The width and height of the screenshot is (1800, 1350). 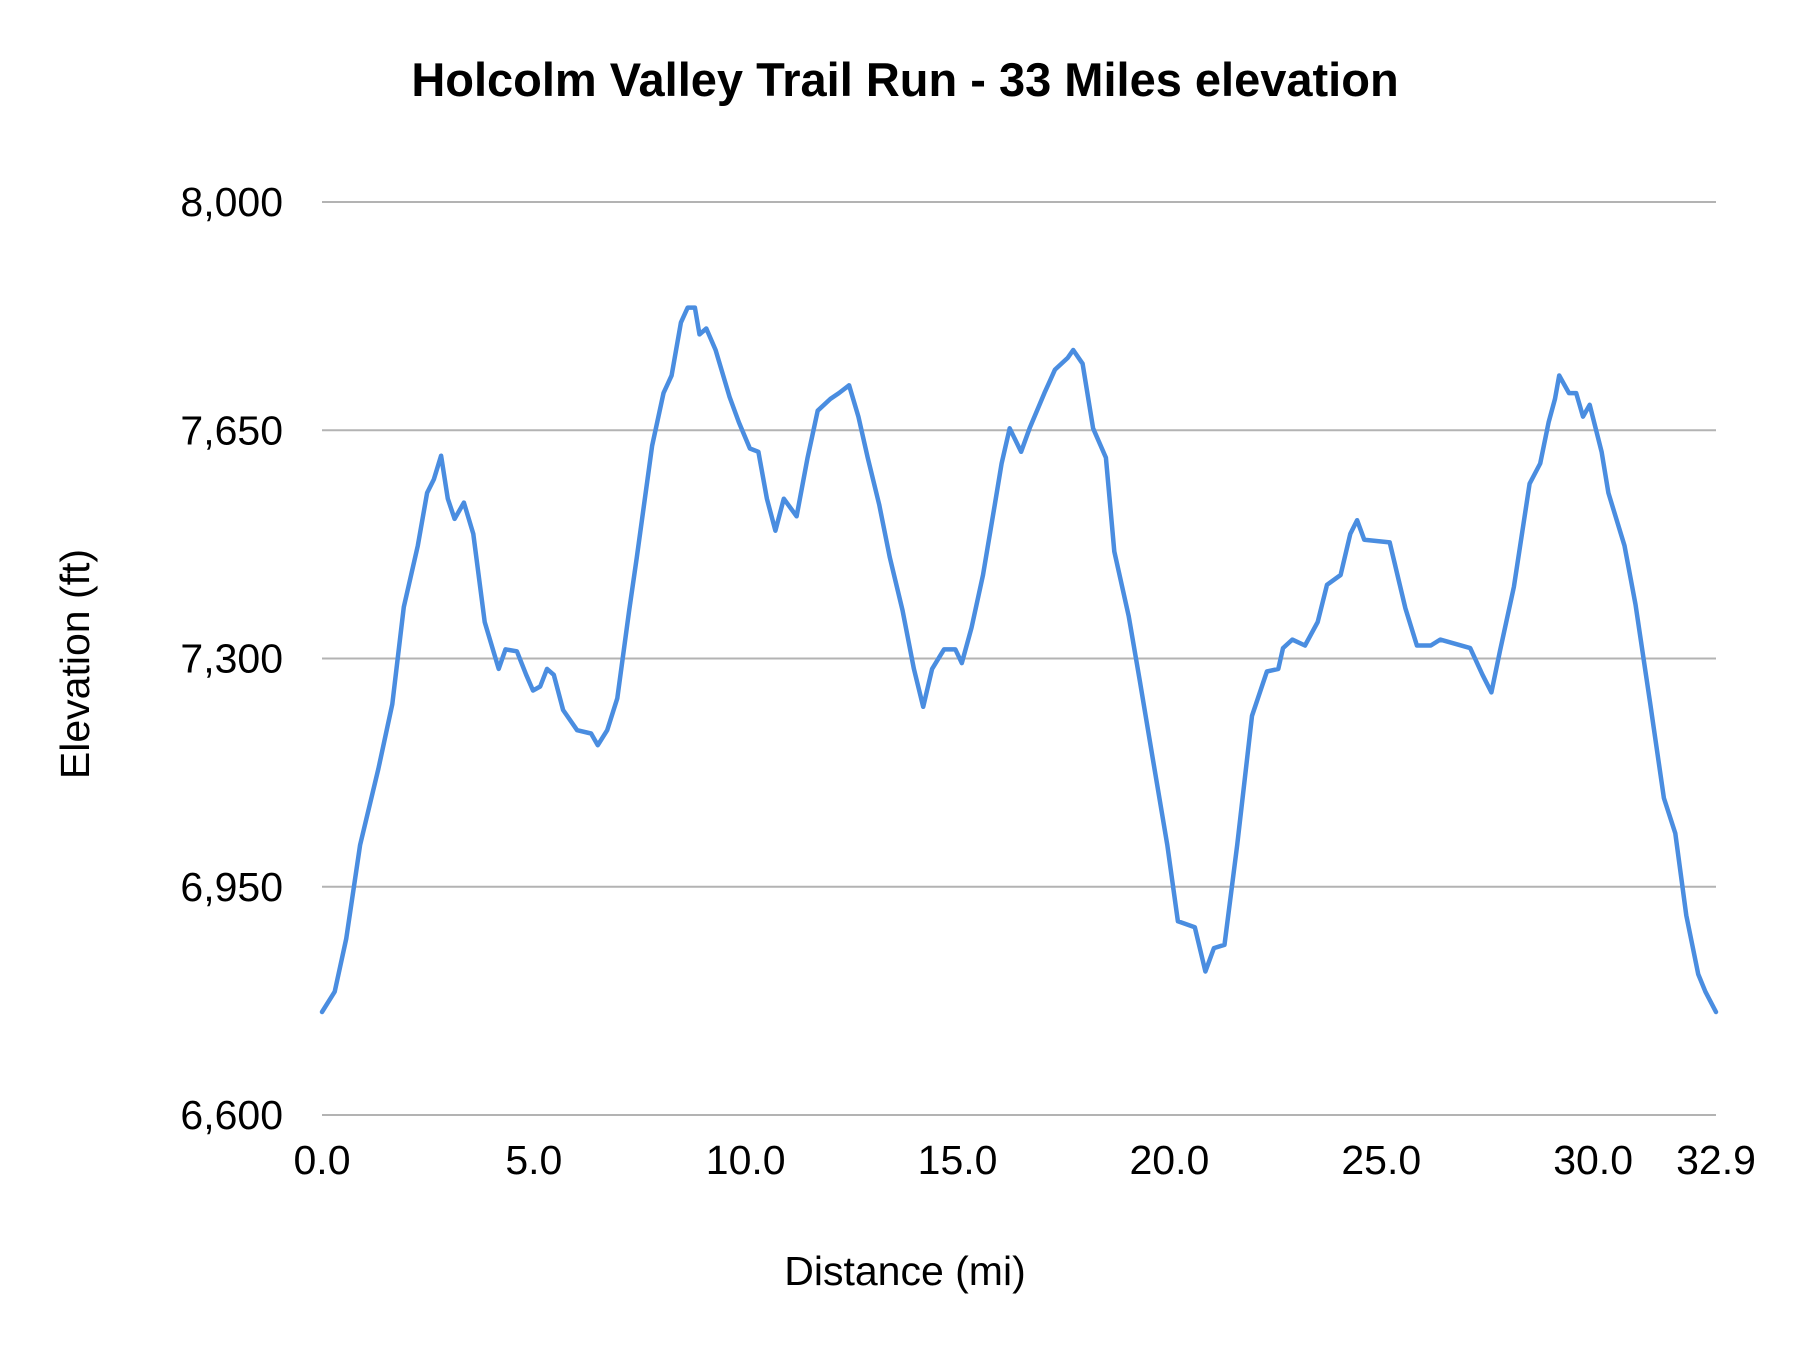 I want to click on x-tick-label: 20.0, so click(x=1170, y=1160).